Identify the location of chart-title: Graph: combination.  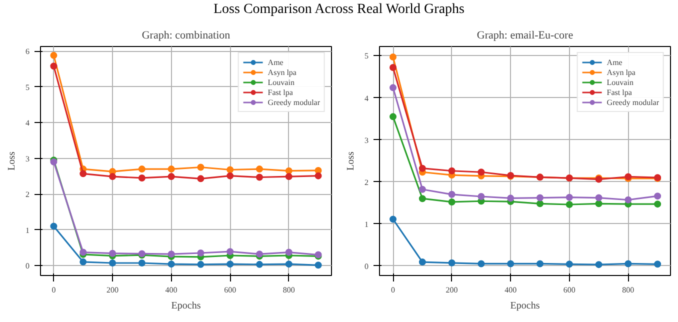
(186, 36).